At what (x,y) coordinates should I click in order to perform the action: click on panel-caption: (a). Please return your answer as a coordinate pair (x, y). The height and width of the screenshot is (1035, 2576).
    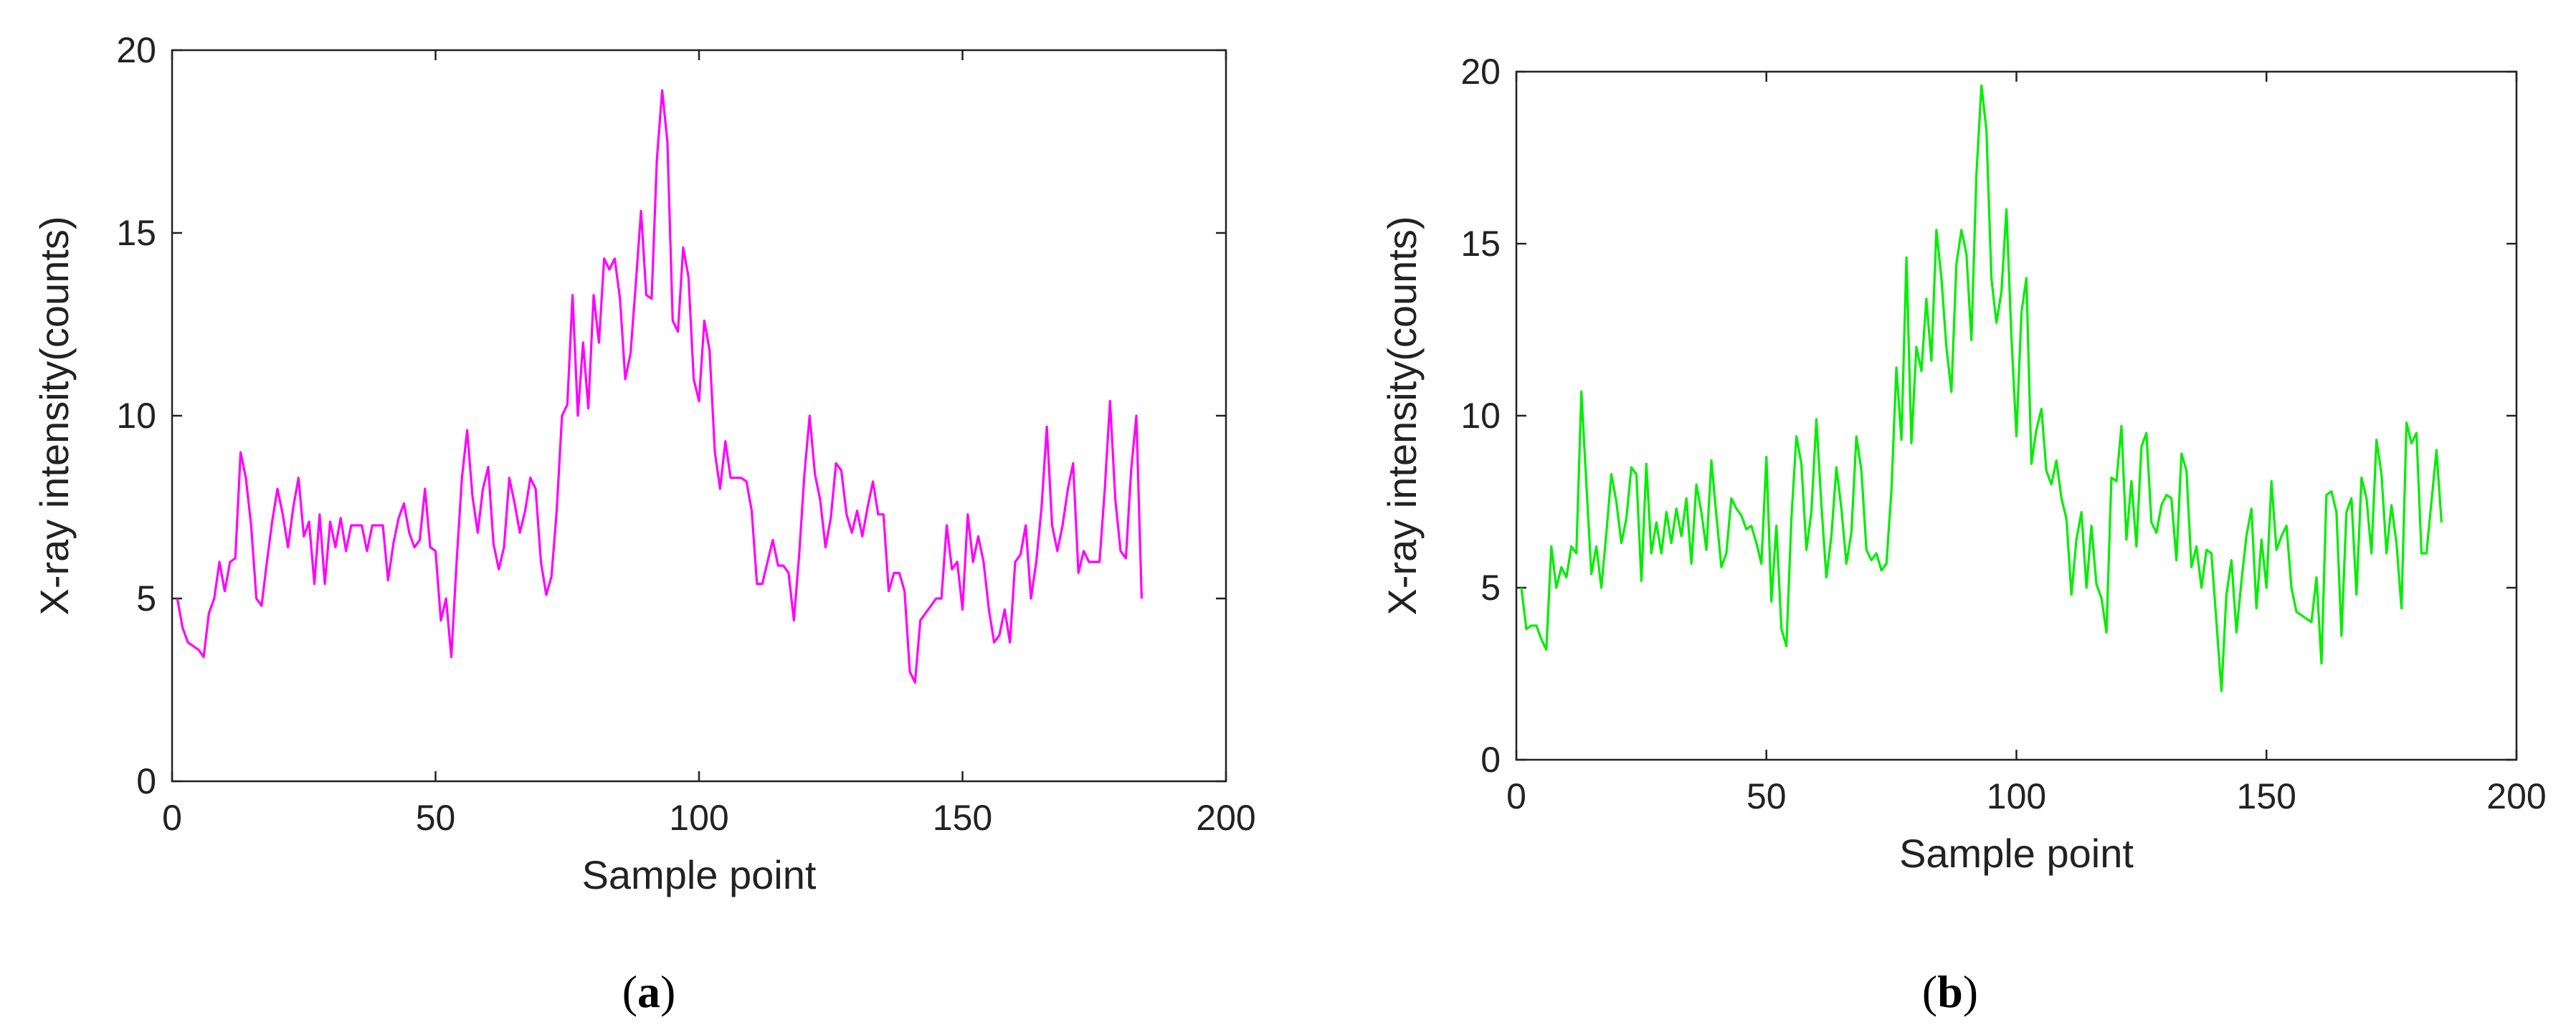
    Looking at the image, I should click on (649, 991).